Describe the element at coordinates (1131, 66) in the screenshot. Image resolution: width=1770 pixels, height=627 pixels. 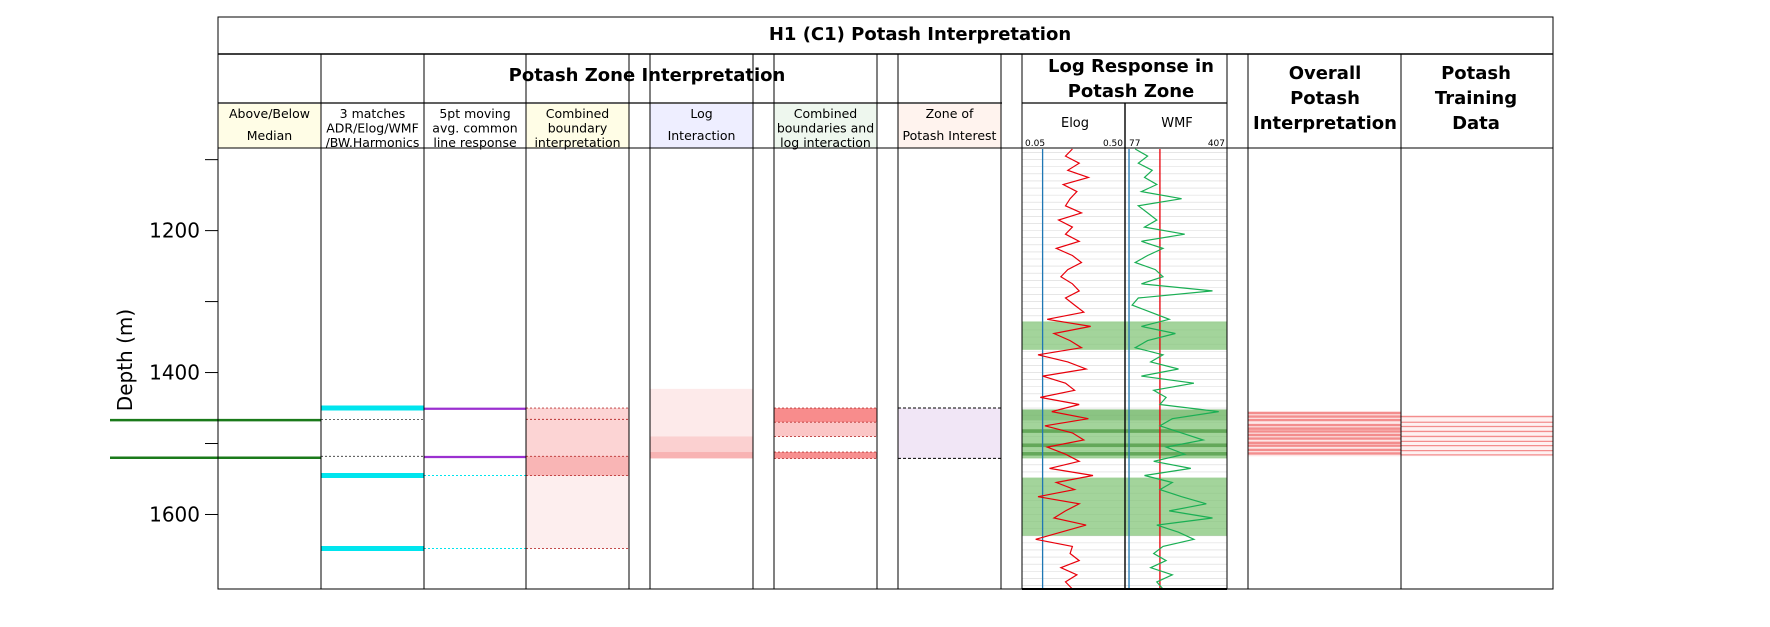
I see `section-log-response-title-line1: Log Response in` at that location.